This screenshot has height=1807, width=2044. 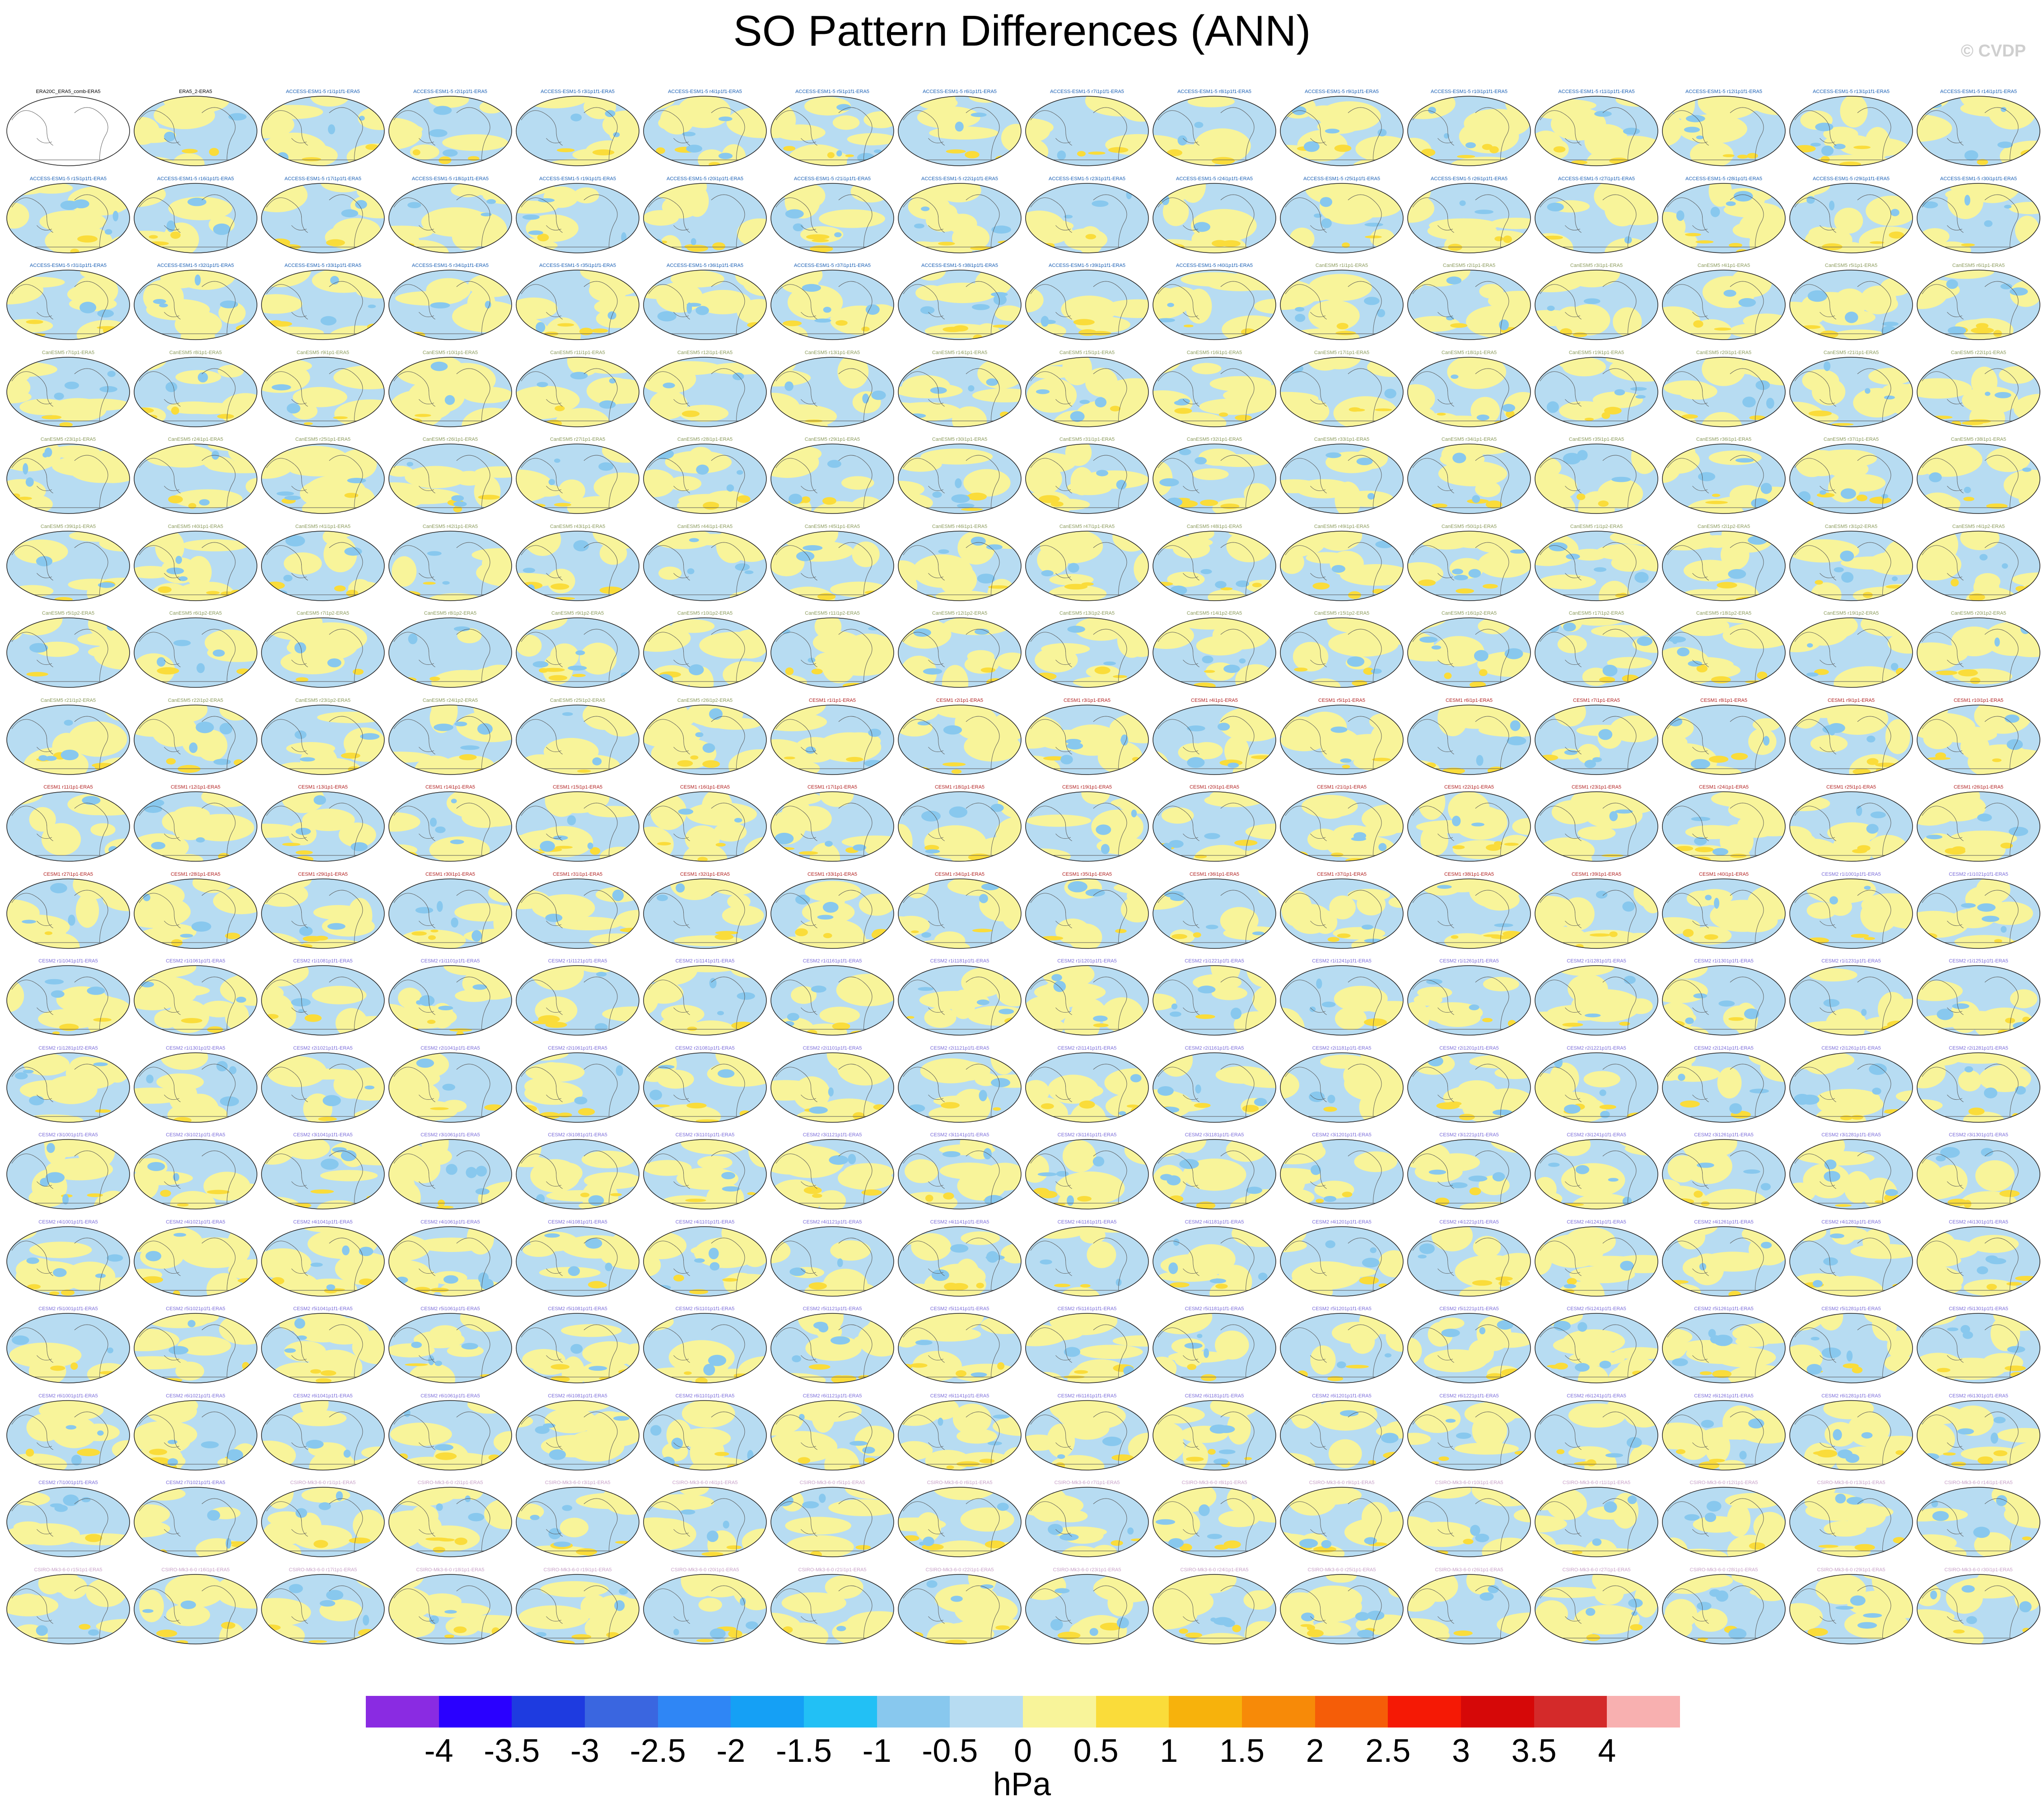 I want to click on map-panel: CanESM5 r24i1p1-ERA5, so click(x=195, y=476).